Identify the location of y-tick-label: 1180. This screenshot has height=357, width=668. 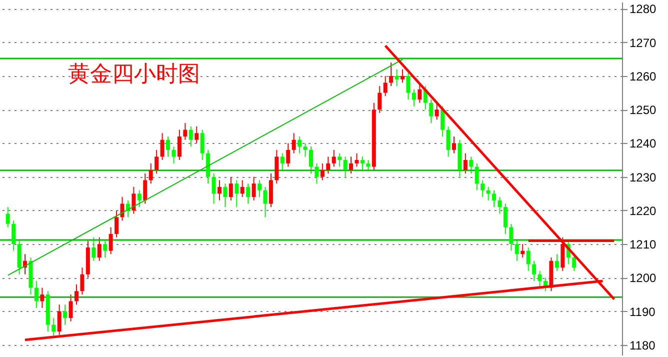
(643, 345).